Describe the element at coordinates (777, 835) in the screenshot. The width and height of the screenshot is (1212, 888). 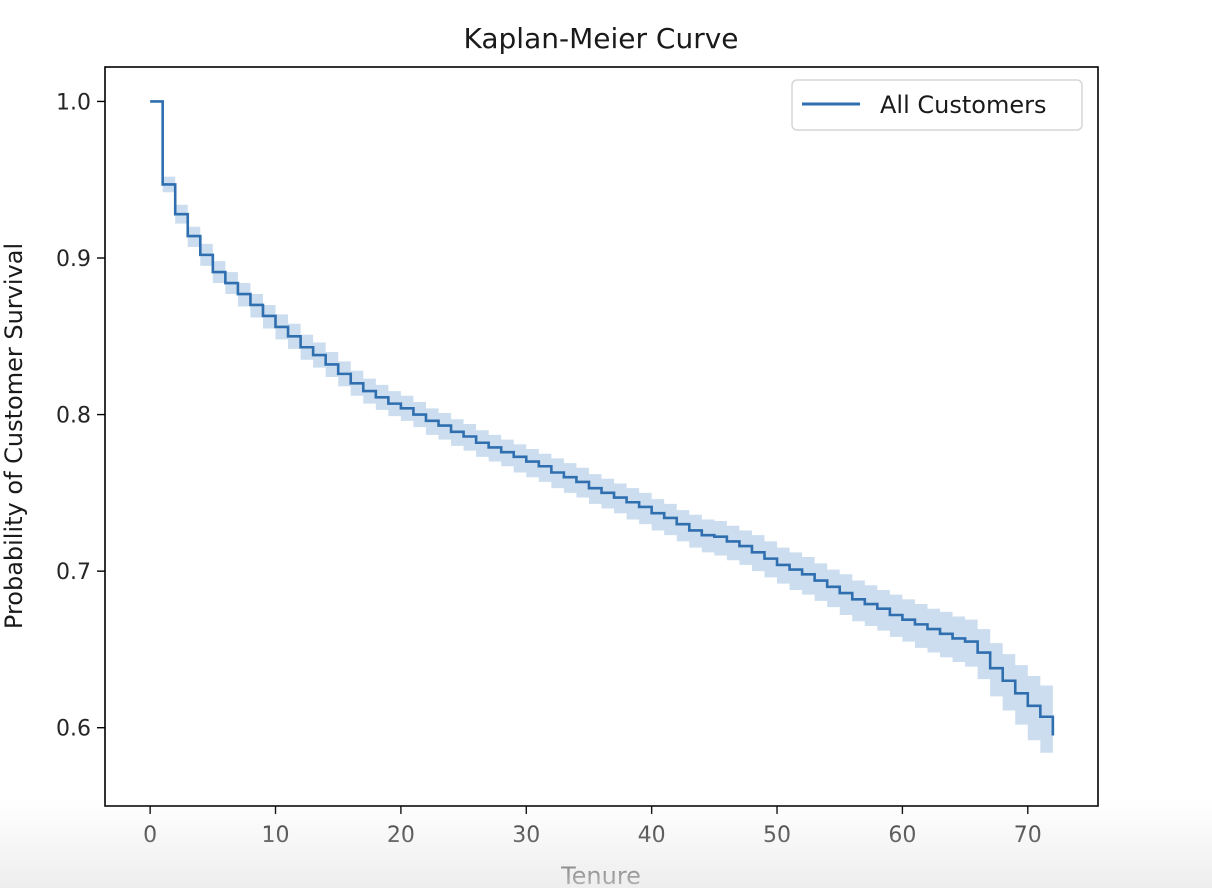
I see `x-tick-label: 50` at that location.